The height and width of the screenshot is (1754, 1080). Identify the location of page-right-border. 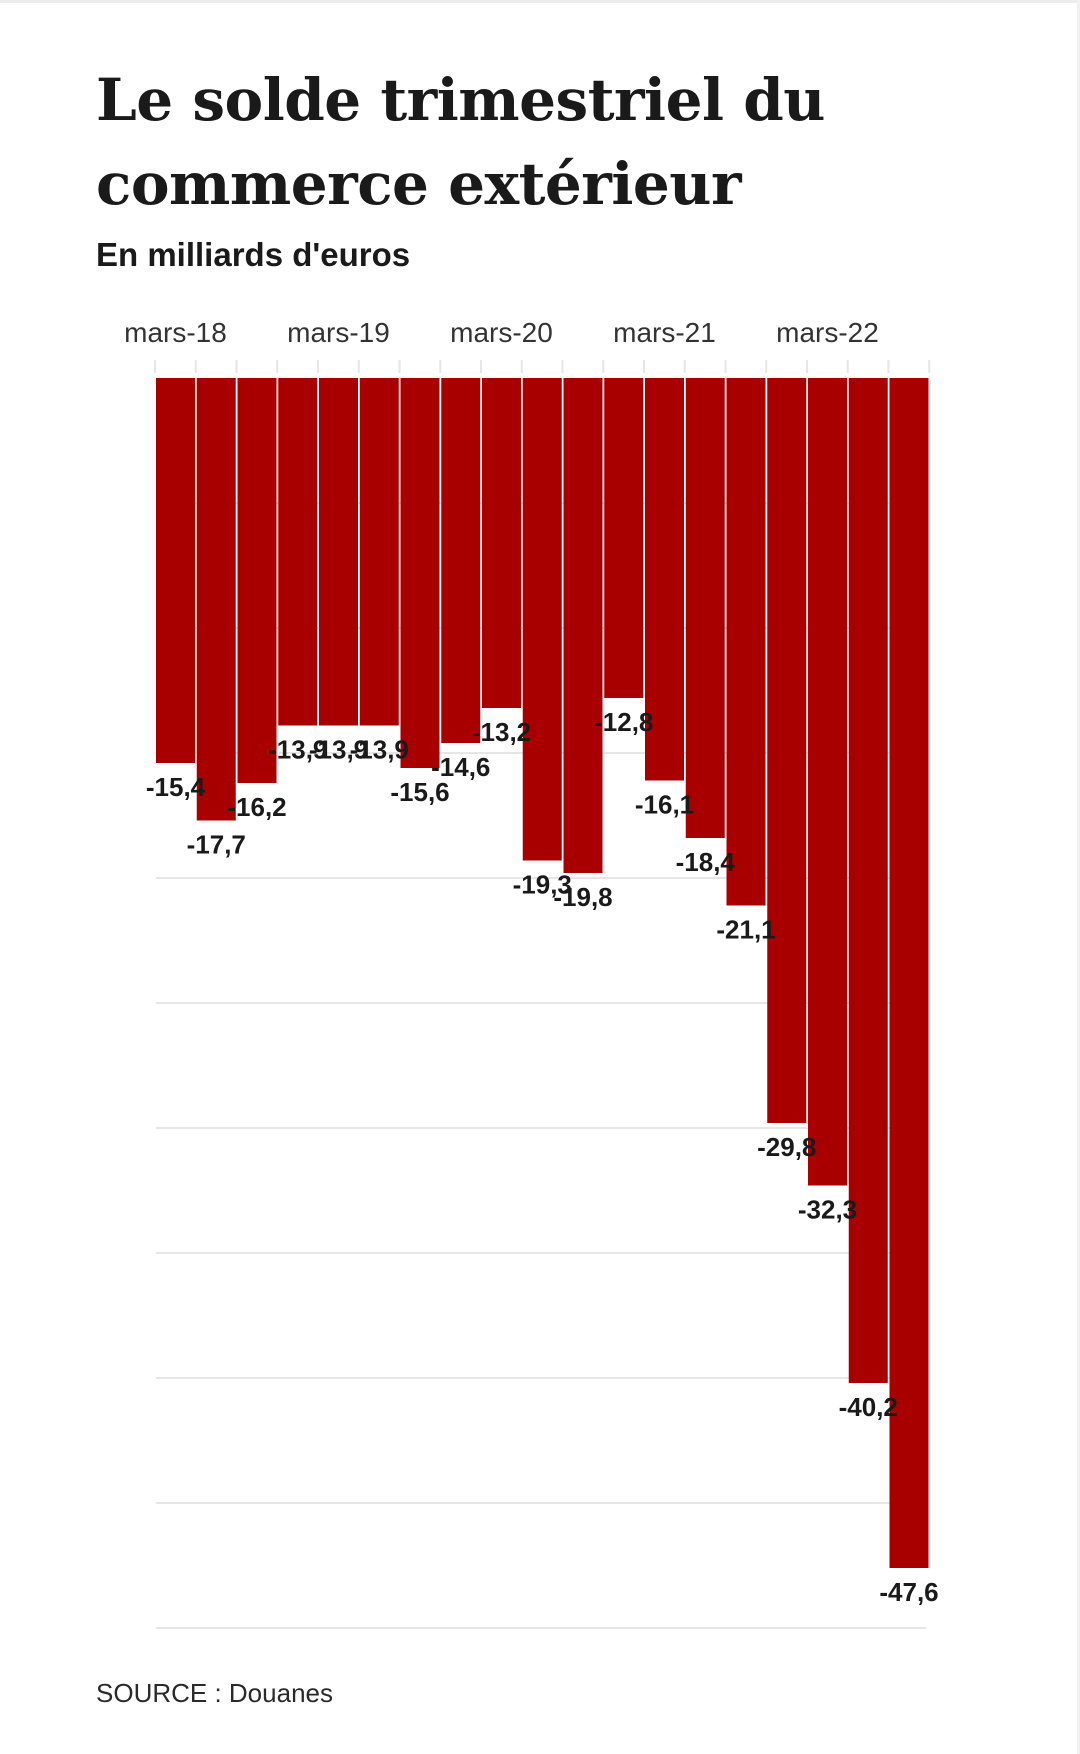
(1078, 877).